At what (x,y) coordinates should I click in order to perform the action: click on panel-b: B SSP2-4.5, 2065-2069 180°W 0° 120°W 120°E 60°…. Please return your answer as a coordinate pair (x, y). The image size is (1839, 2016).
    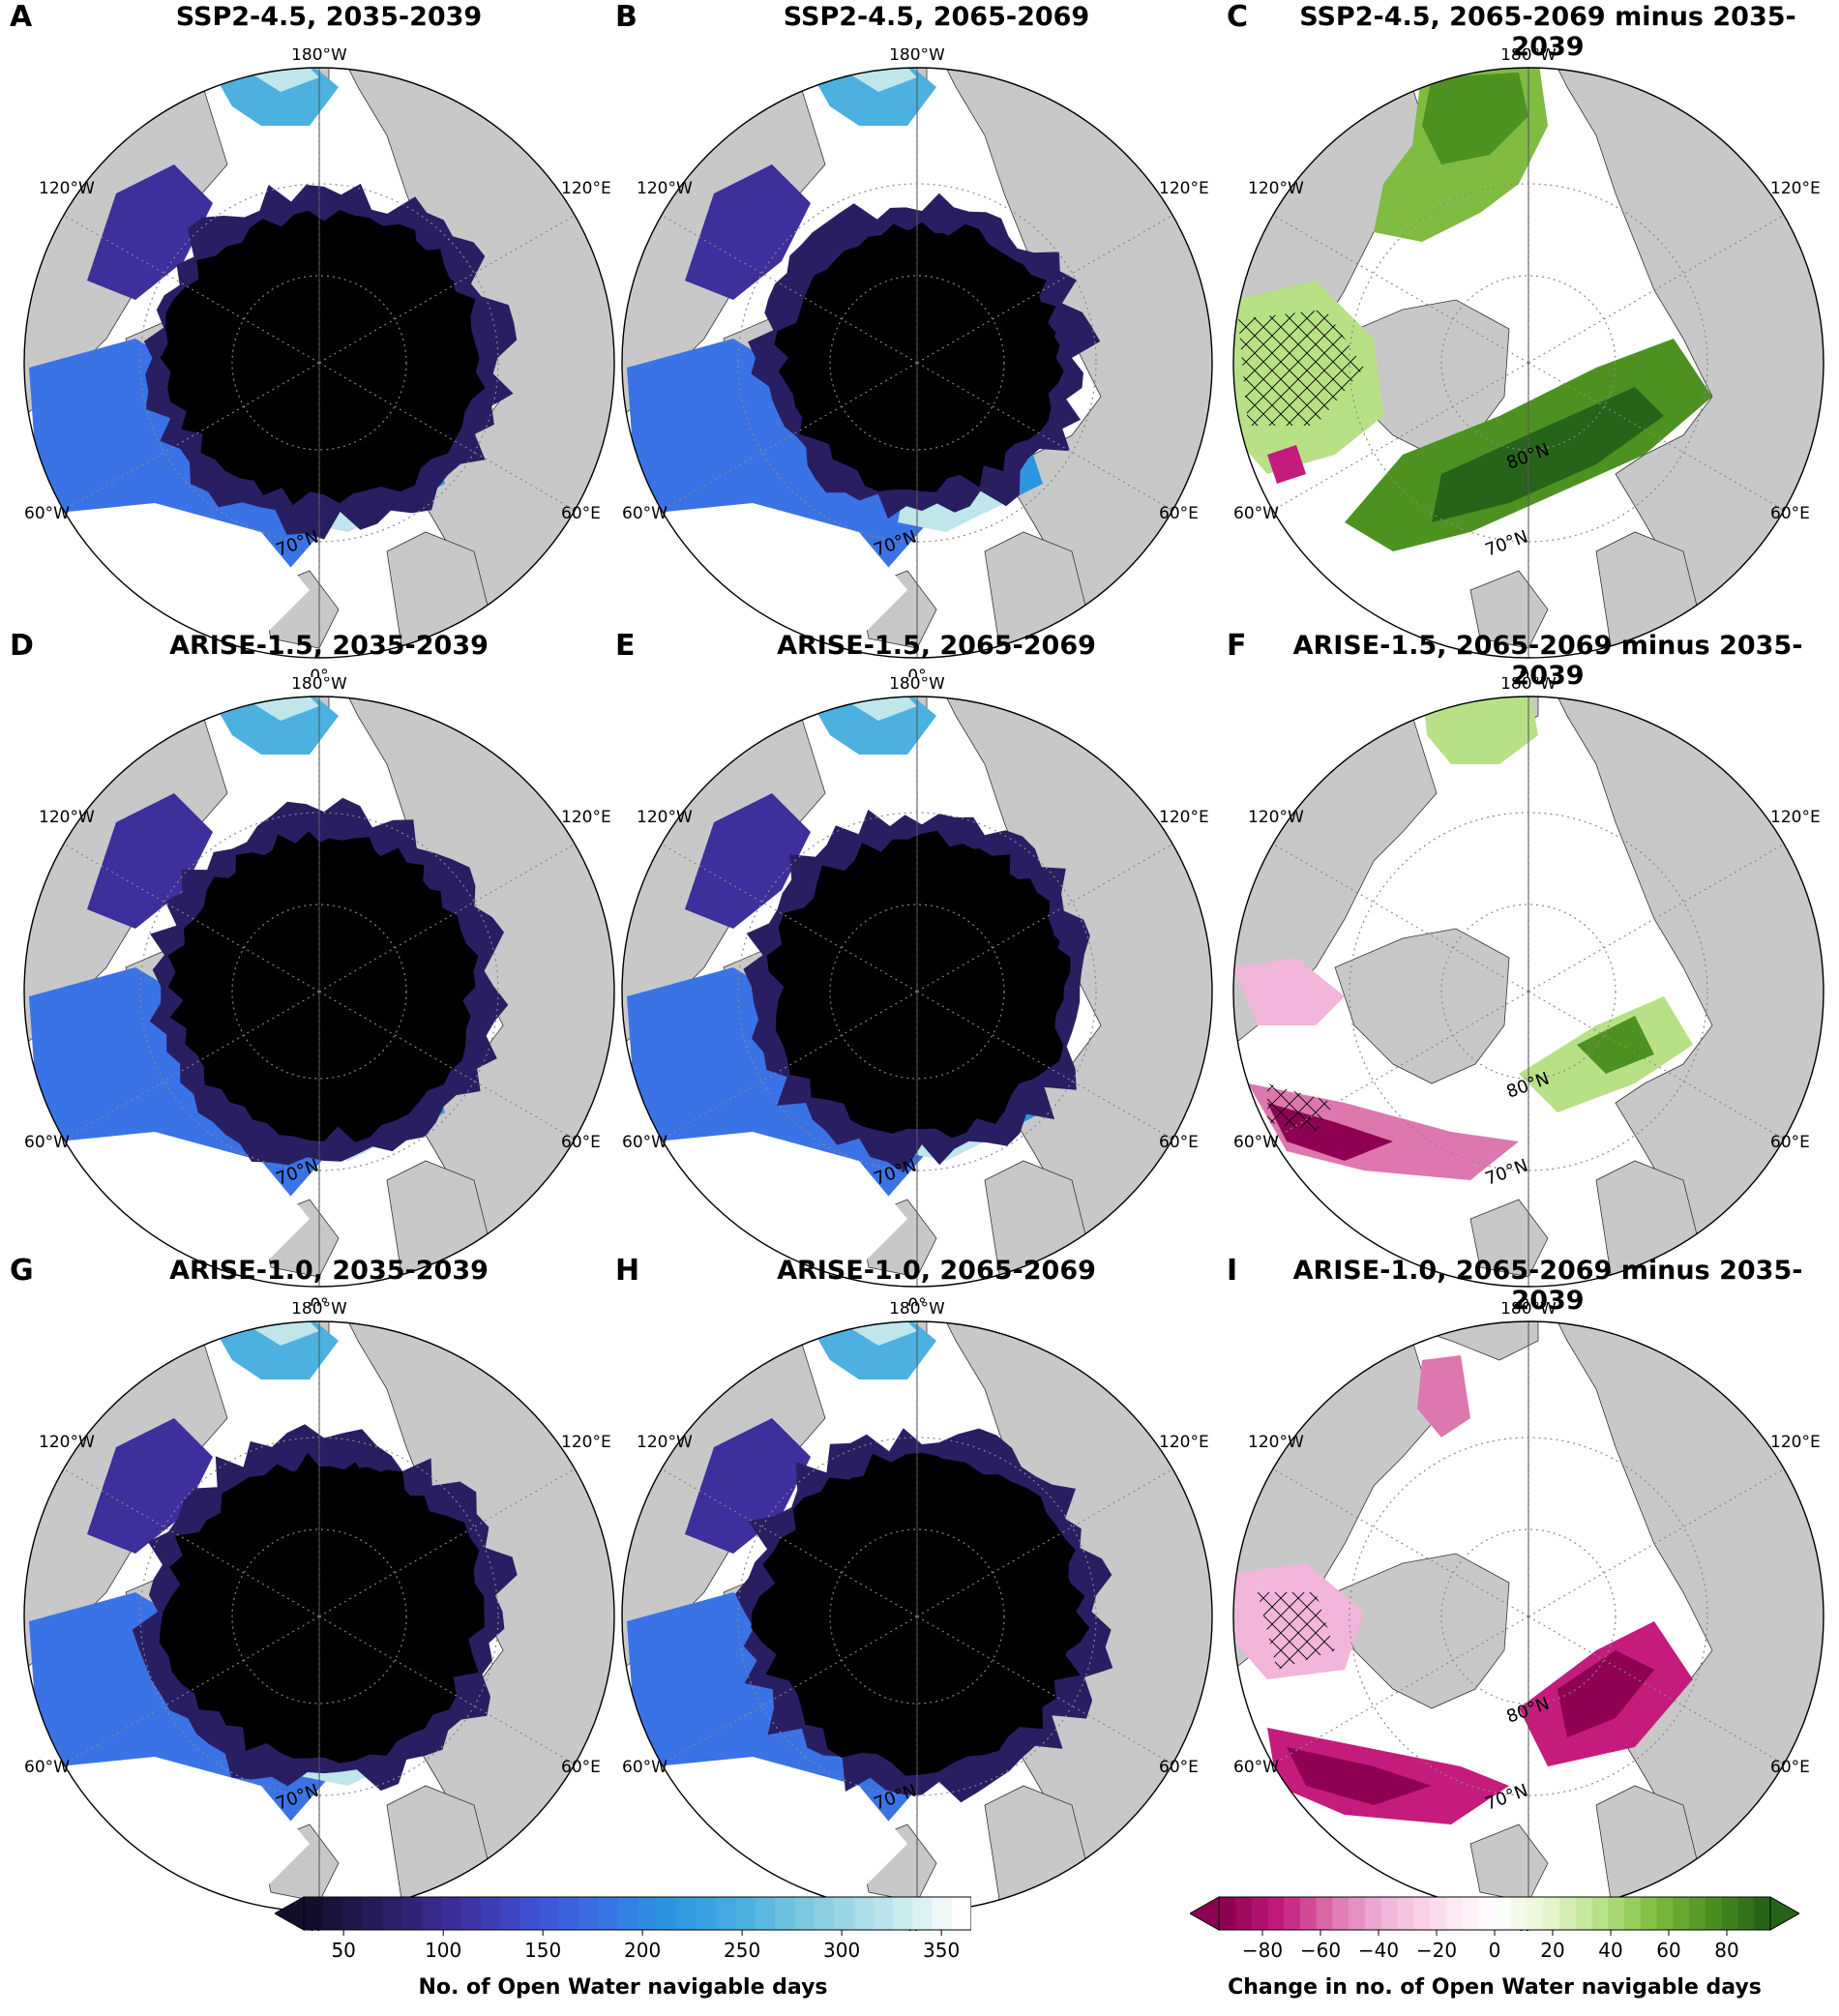
    Looking at the image, I should click on (910, 339).